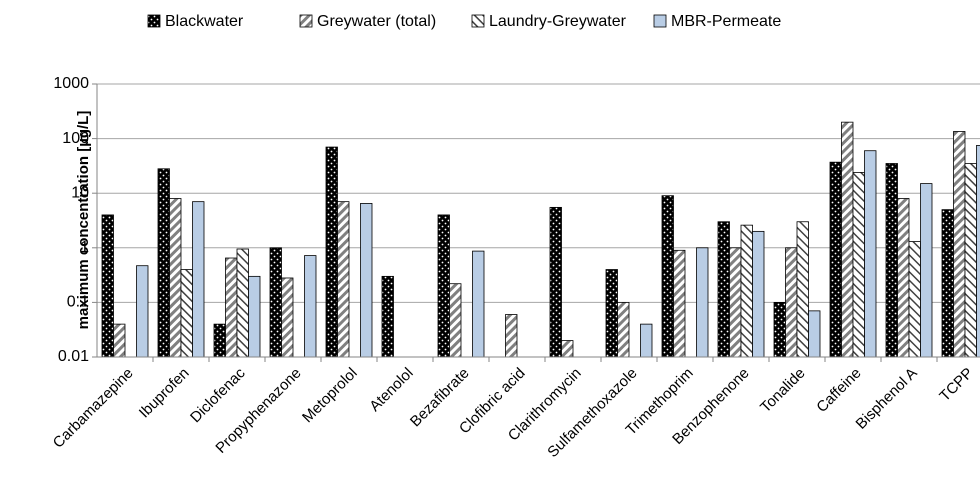 The height and width of the screenshot is (503, 980). I want to click on legend-label: Blackwater, so click(204, 21).